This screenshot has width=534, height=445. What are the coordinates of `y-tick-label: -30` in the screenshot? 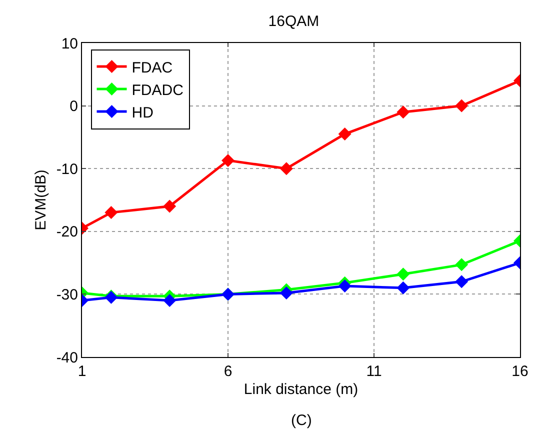 It's located at (67, 295).